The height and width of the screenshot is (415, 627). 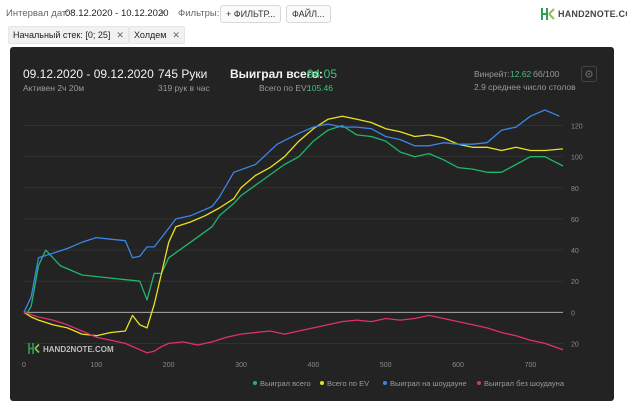 I want to click on legend-entry: Выиграл без шоудауна, so click(x=524, y=383).